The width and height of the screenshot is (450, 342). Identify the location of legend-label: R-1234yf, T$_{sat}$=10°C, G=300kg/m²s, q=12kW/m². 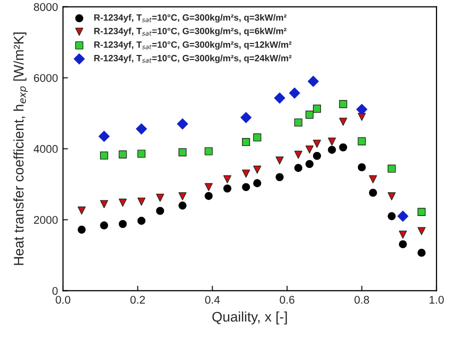
(193, 45).